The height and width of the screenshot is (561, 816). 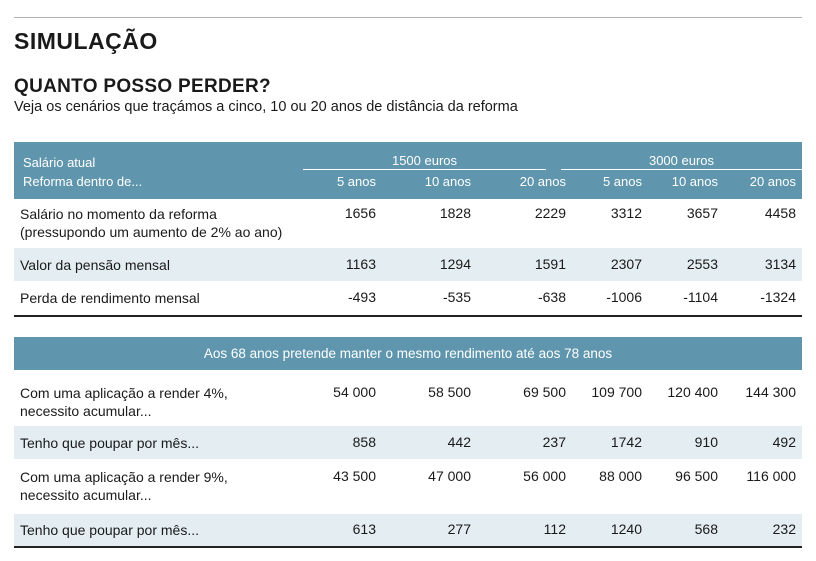 I want to click on row-label: Perda de rendimento mensal, so click(x=110, y=298).